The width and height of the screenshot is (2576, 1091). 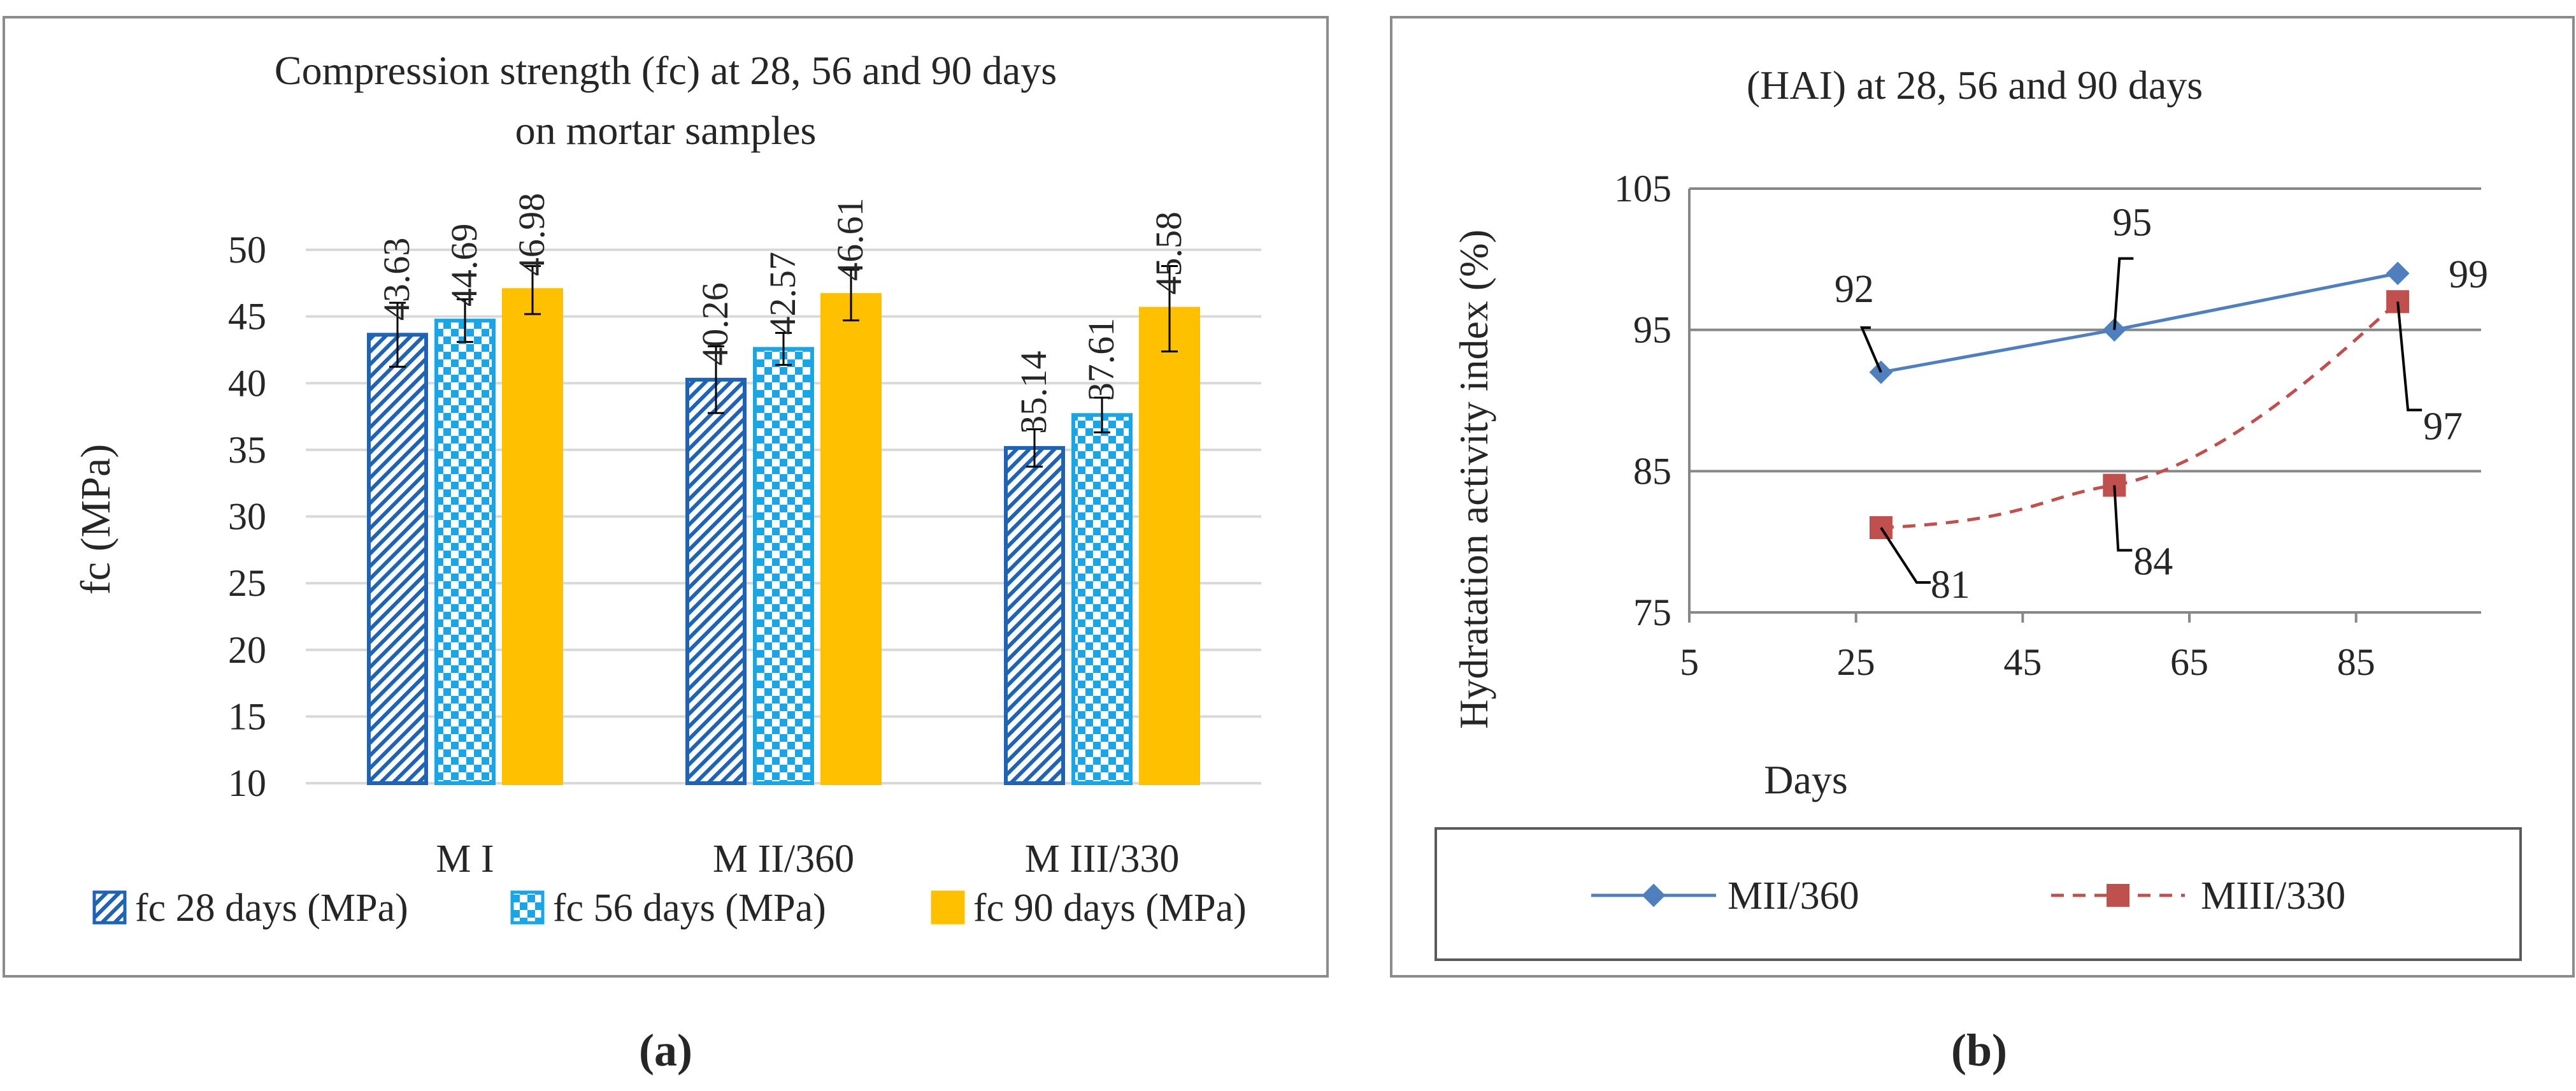 What do you see at coordinates (96, 519) in the screenshot?
I see `panel-a-y-axis-label: fc (MPa)` at bounding box center [96, 519].